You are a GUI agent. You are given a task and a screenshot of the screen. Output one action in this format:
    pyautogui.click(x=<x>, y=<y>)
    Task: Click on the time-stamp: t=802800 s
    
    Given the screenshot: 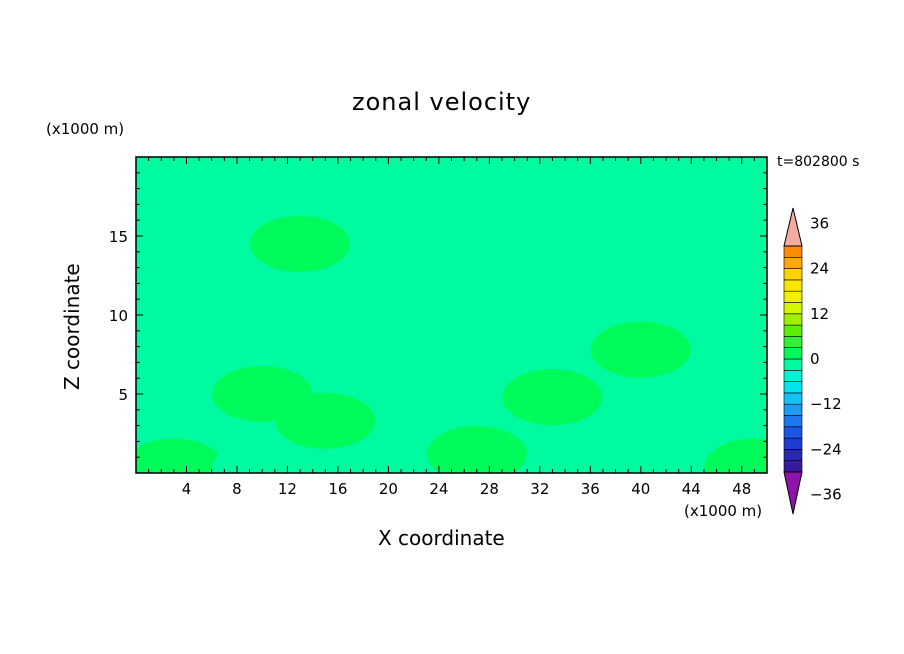 What is the action you would take?
    pyautogui.click(x=818, y=162)
    